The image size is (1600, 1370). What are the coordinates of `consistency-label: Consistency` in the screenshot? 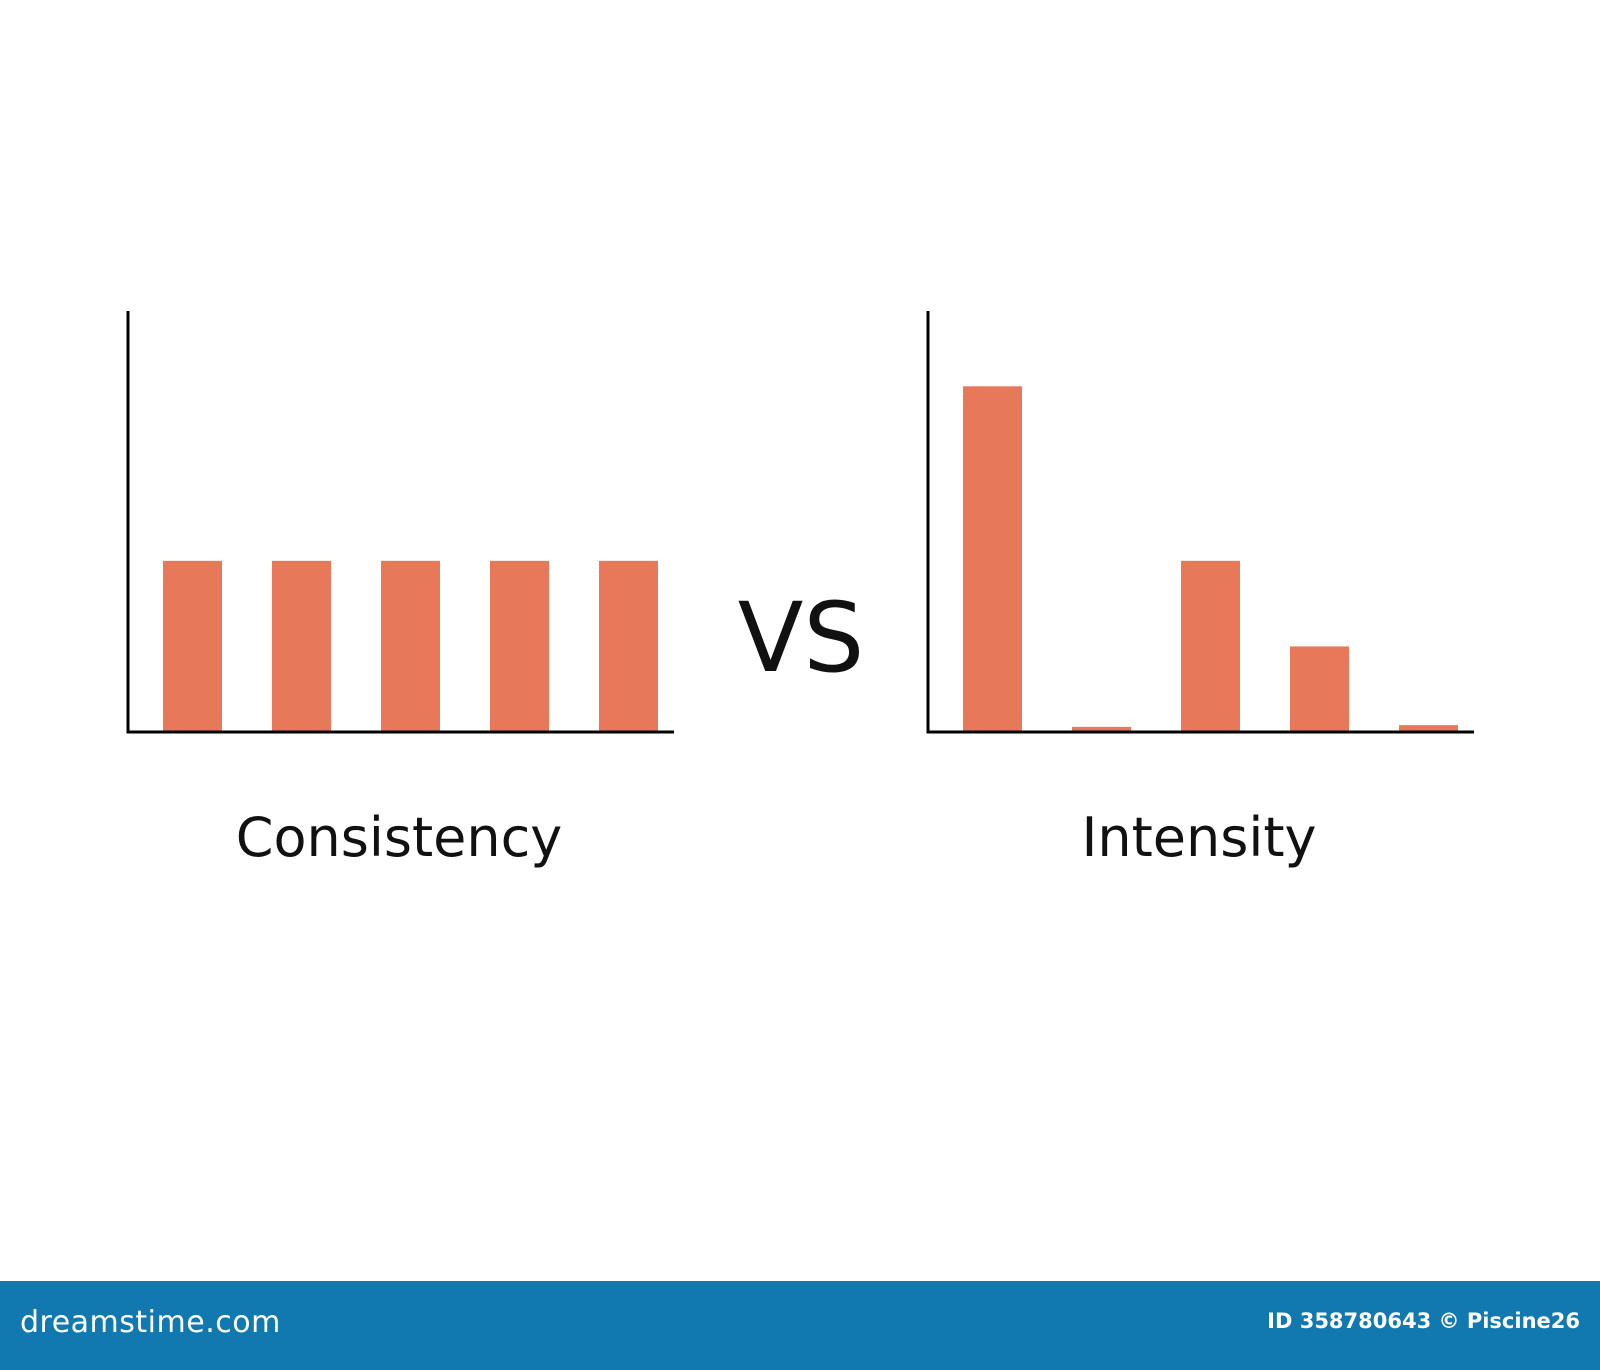 It's located at (399, 837).